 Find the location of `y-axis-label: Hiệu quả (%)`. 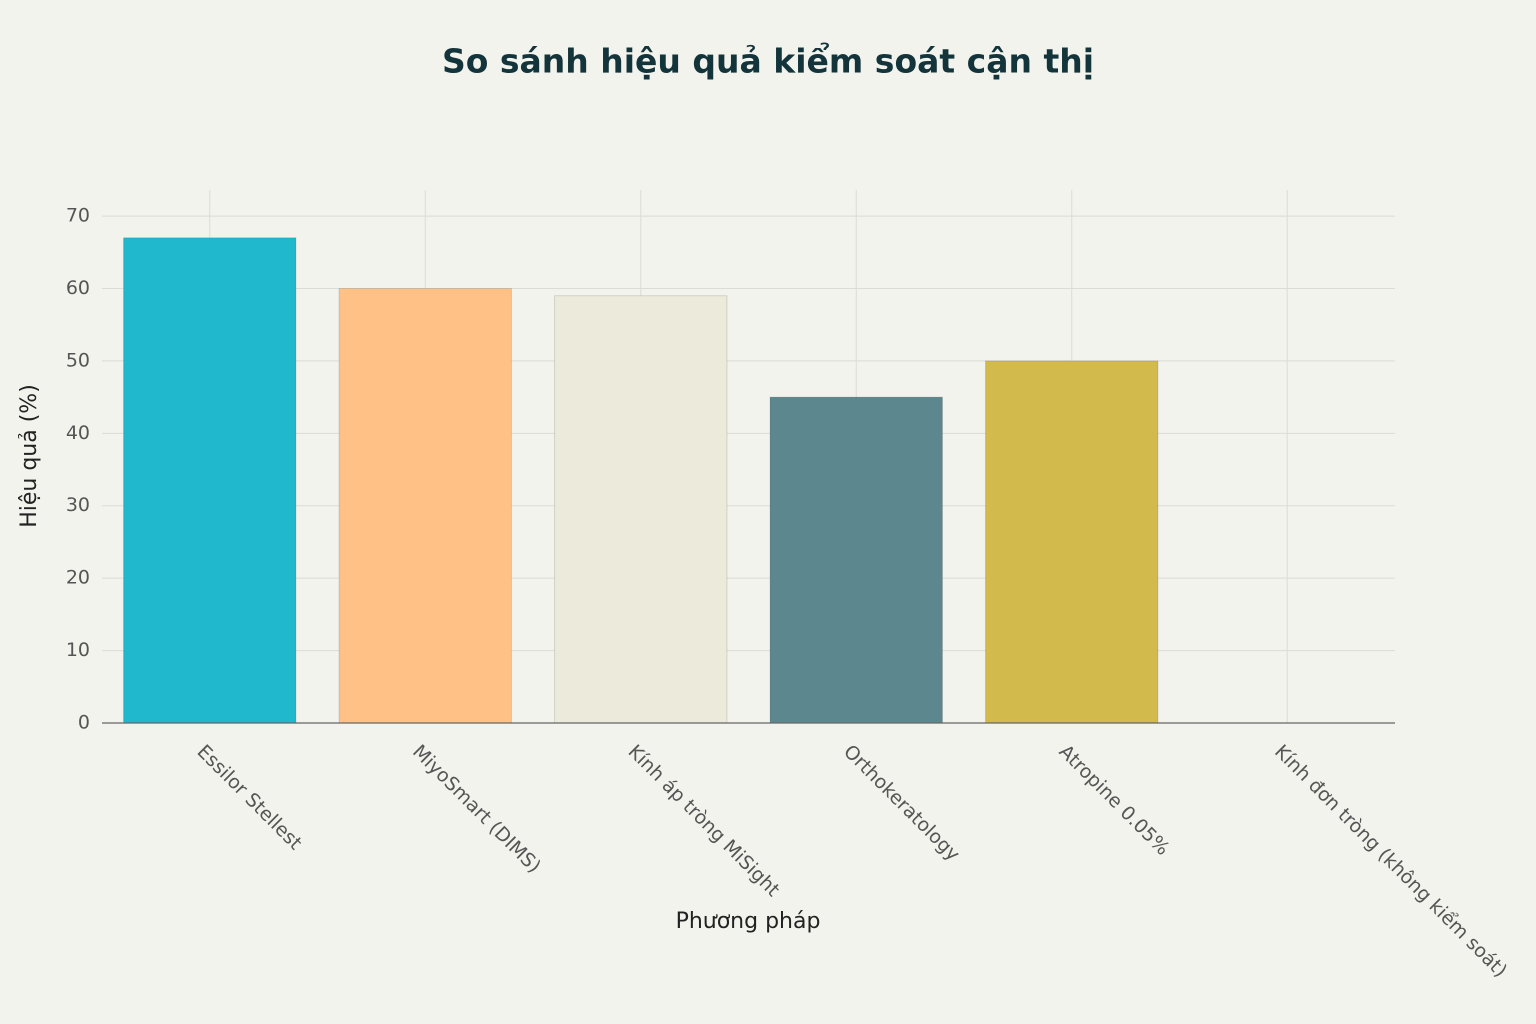

y-axis-label: Hiệu quả (%) is located at coordinates (29, 456).